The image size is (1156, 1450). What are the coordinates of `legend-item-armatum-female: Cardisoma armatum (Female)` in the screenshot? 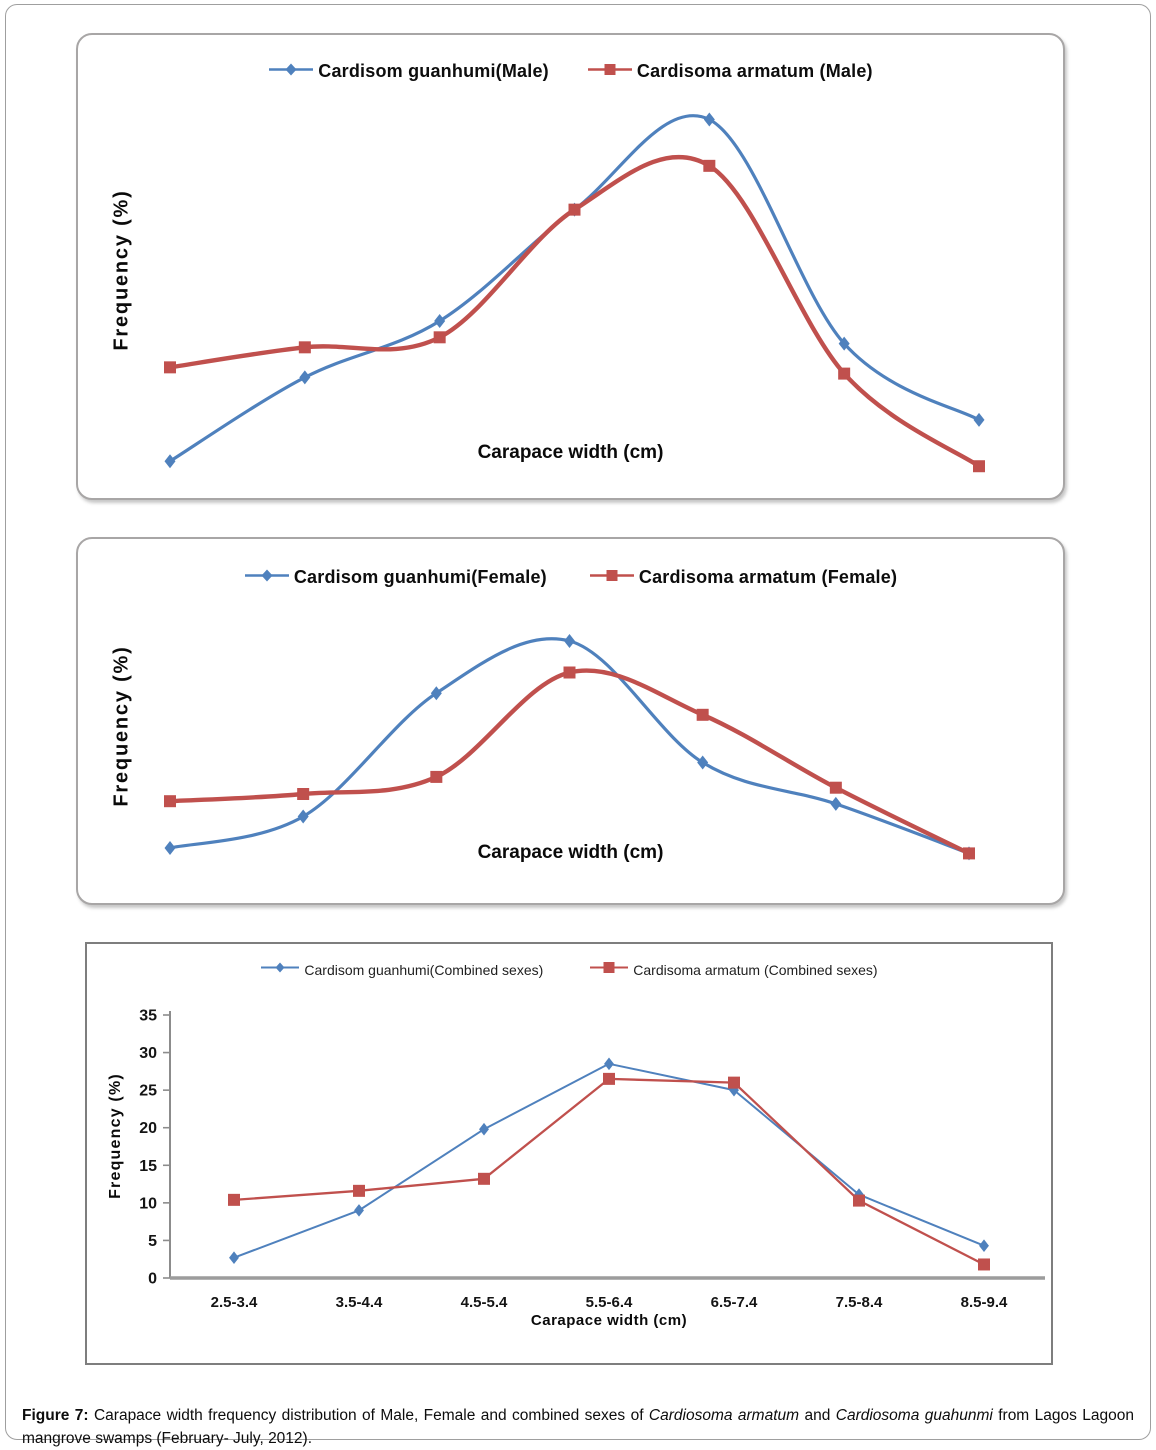 It's located at (743, 577).